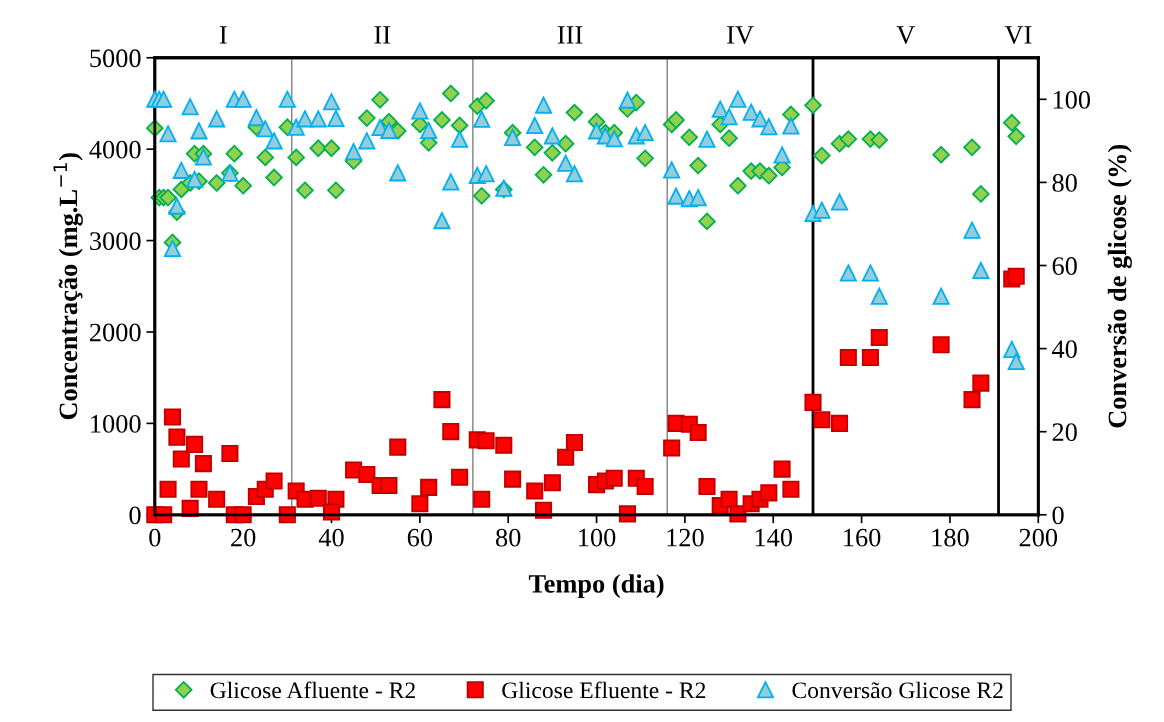 The height and width of the screenshot is (722, 1164). What do you see at coordinates (1064, 266) in the screenshot?
I see `y2-tick-label: 60` at bounding box center [1064, 266].